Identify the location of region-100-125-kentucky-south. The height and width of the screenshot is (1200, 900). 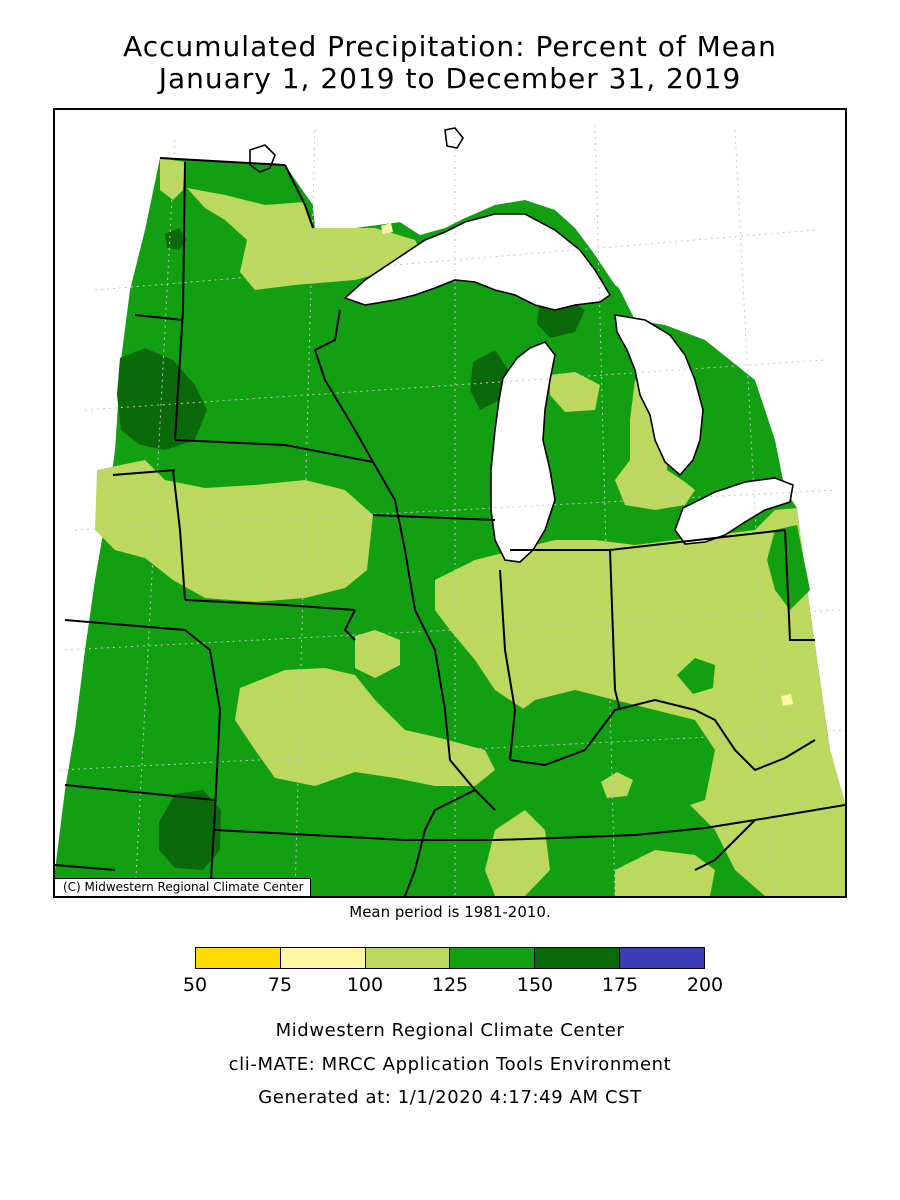
(517, 853).